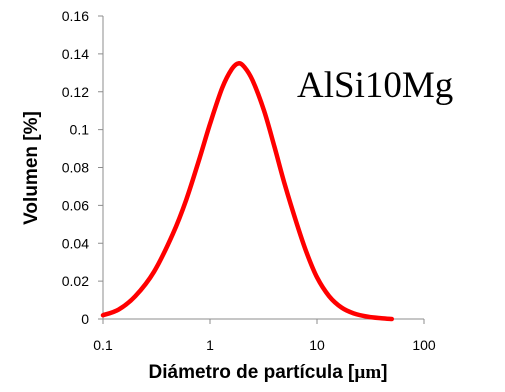 The height and width of the screenshot is (392, 505). What do you see at coordinates (317, 345) in the screenshot?
I see `x-tick-label: 10` at bounding box center [317, 345].